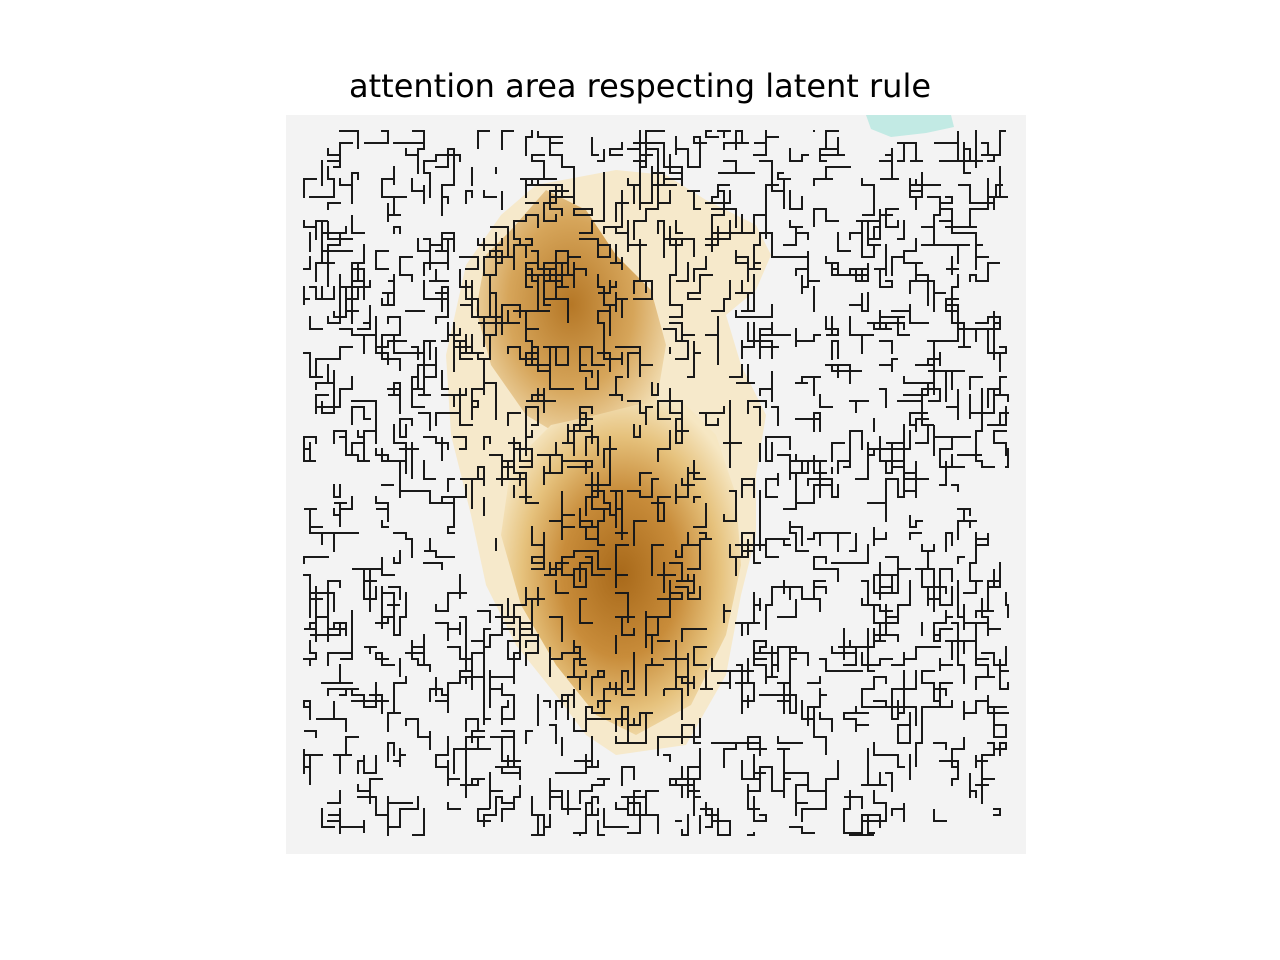 The width and height of the screenshot is (1280, 960). What do you see at coordinates (640, 86) in the screenshot?
I see `figure-title: attention area respecting latent rule` at bounding box center [640, 86].